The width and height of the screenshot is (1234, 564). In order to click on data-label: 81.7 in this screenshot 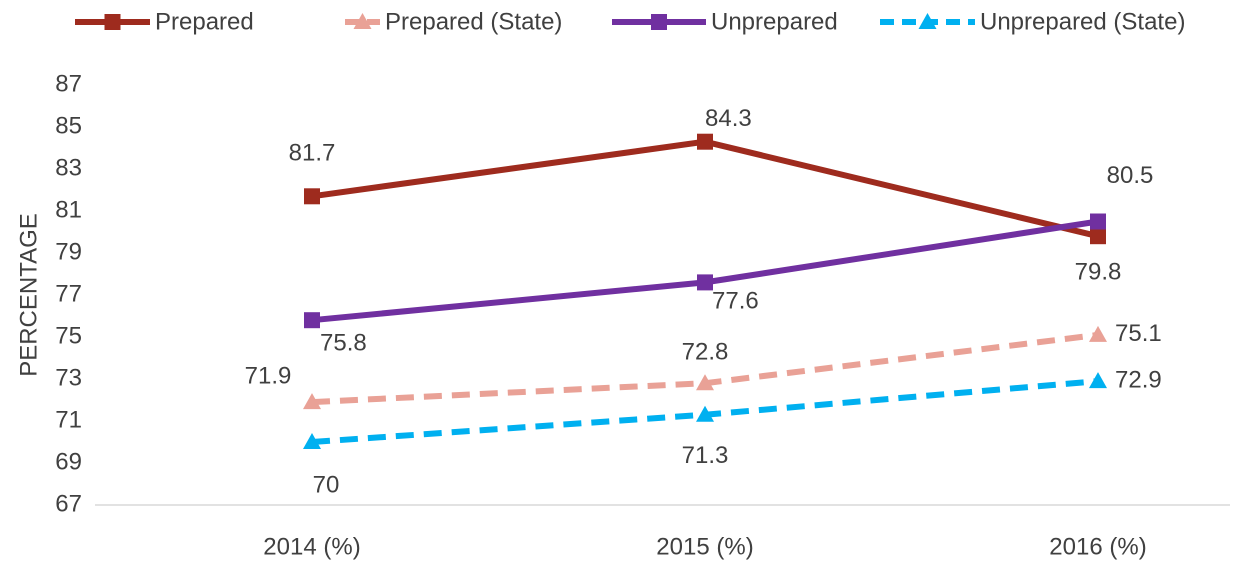, I will do `click(312, 153)`.